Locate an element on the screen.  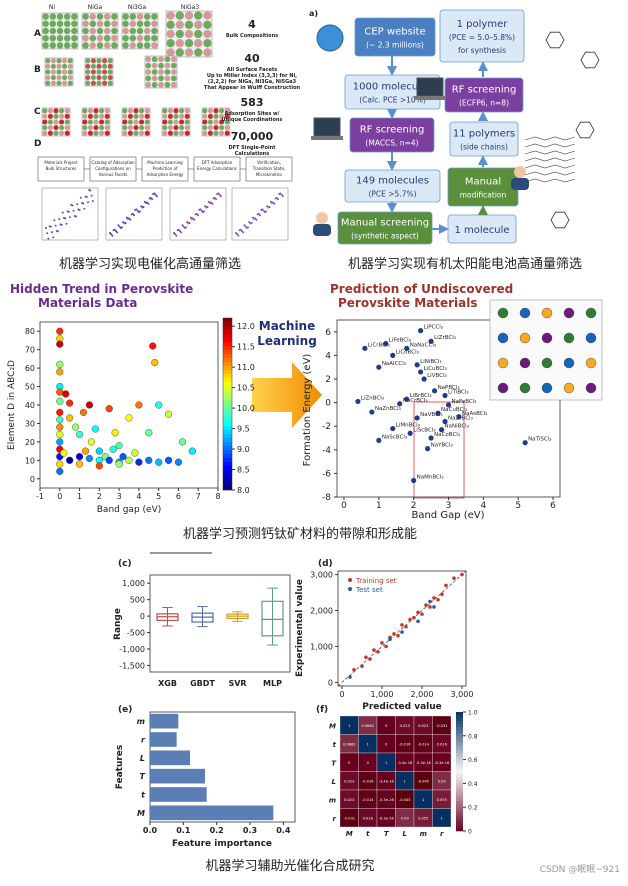
flow-text: (side chains) is located at coordinates (484, 147).